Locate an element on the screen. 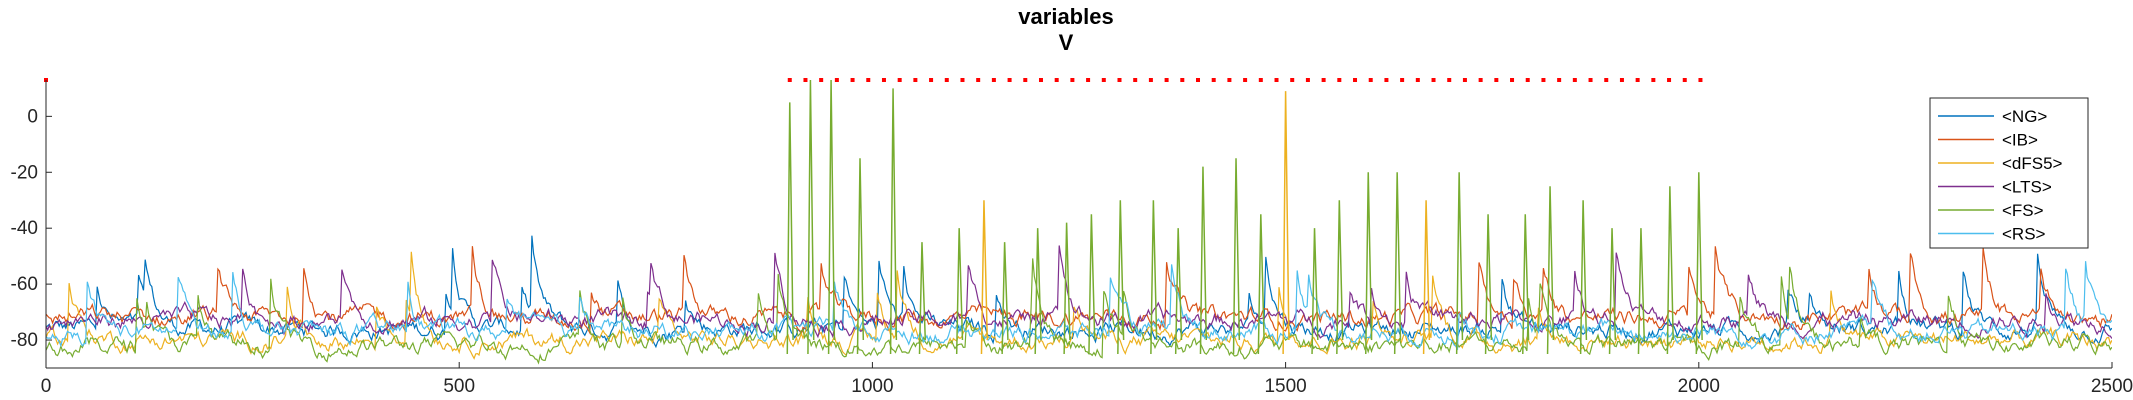 This screenshot has height=400, width=2133. chart-title: variables V is located at coordinates (1065, 29).